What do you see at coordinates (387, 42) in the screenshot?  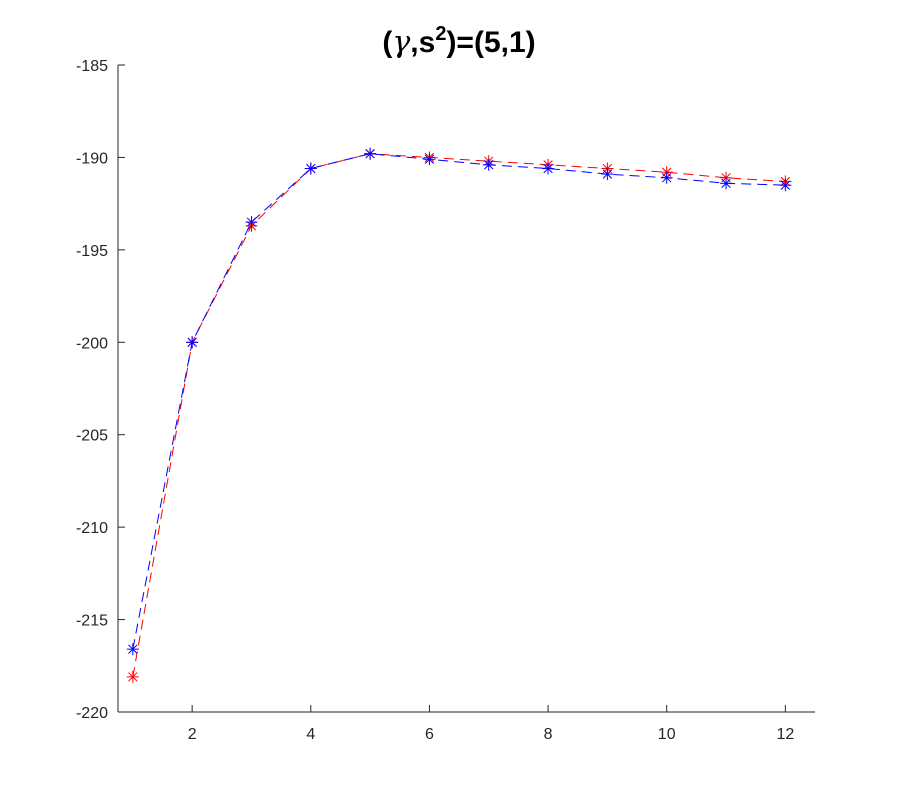 I see `title-prefix: (` at bounding box center [387, 42].